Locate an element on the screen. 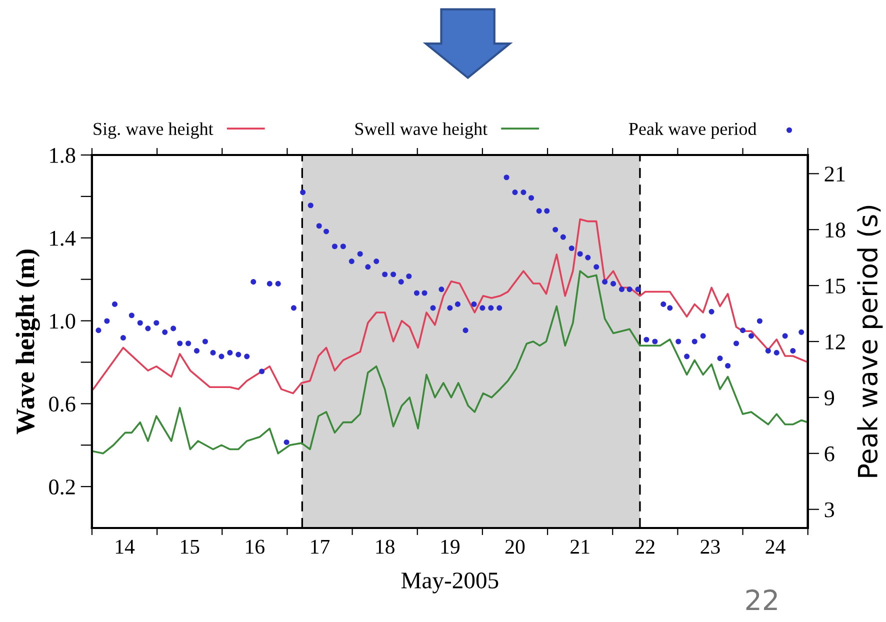  y2-tick-label: 18 is located at coordinates (836, 230).